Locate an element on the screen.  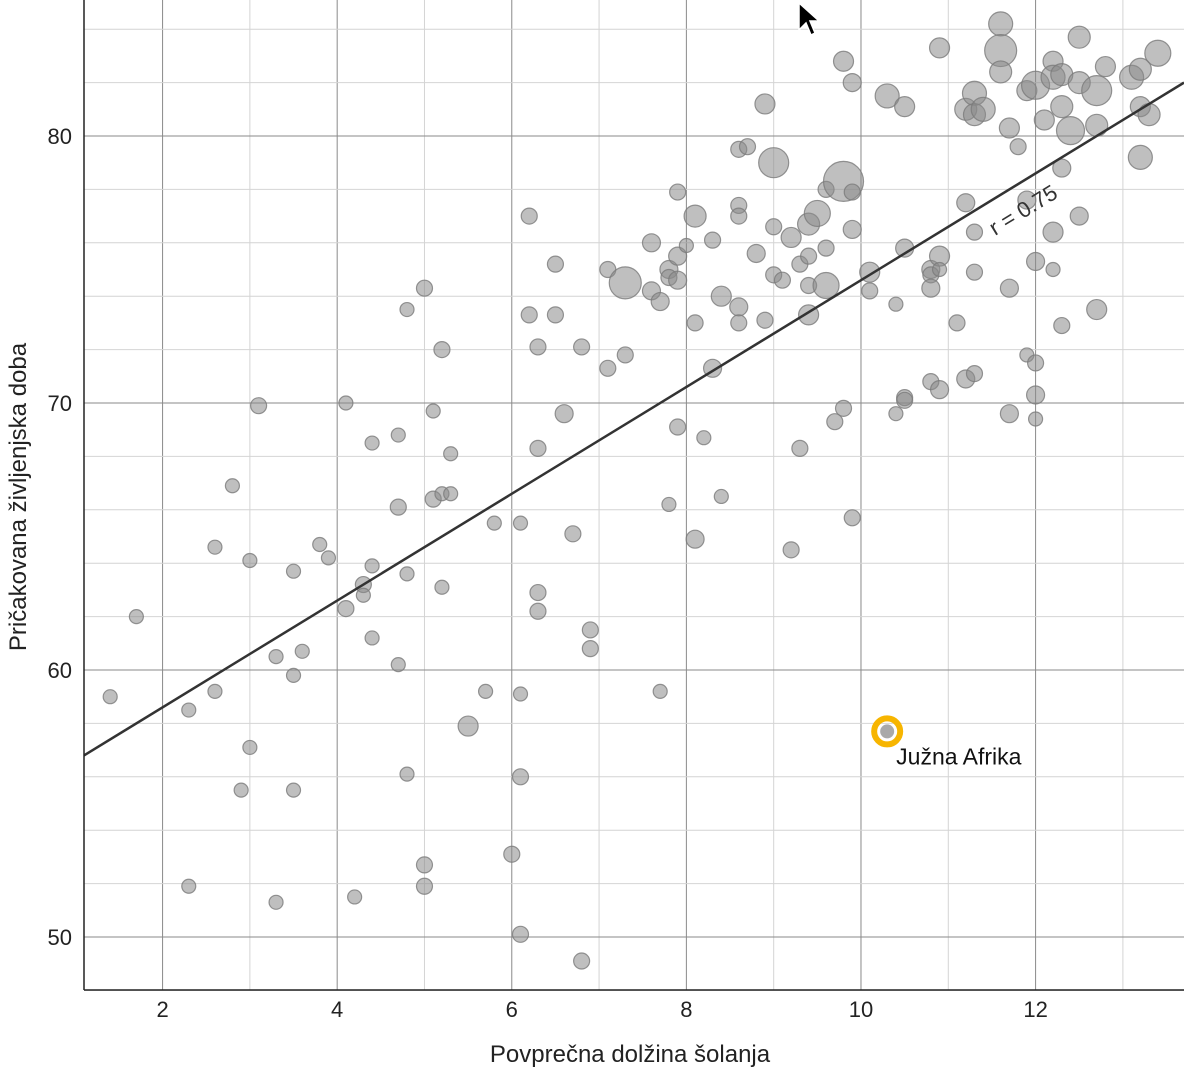
highlight-label: Južna Afrika is located at coordinates (958, 756).